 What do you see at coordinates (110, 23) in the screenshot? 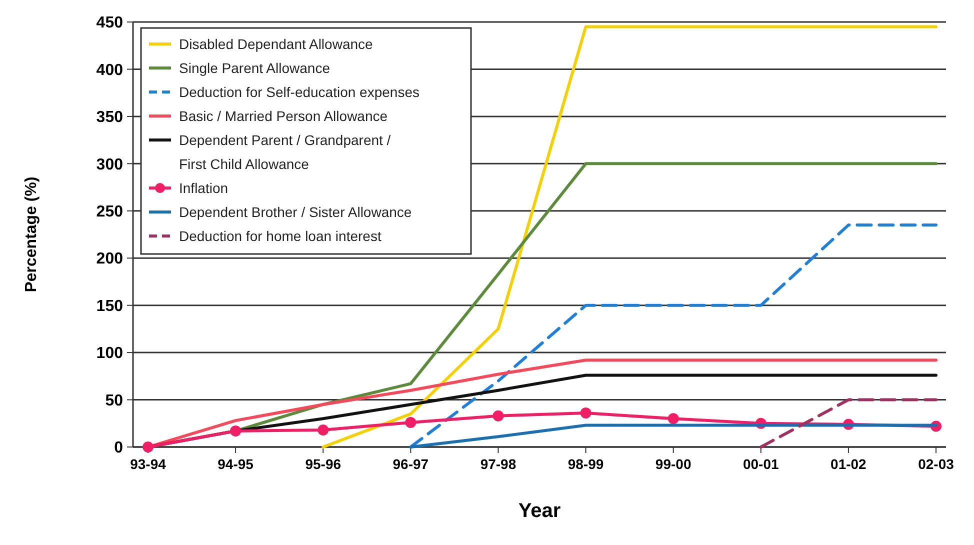
I see `y-tick-label: 450` at bounding box center [110, 23].